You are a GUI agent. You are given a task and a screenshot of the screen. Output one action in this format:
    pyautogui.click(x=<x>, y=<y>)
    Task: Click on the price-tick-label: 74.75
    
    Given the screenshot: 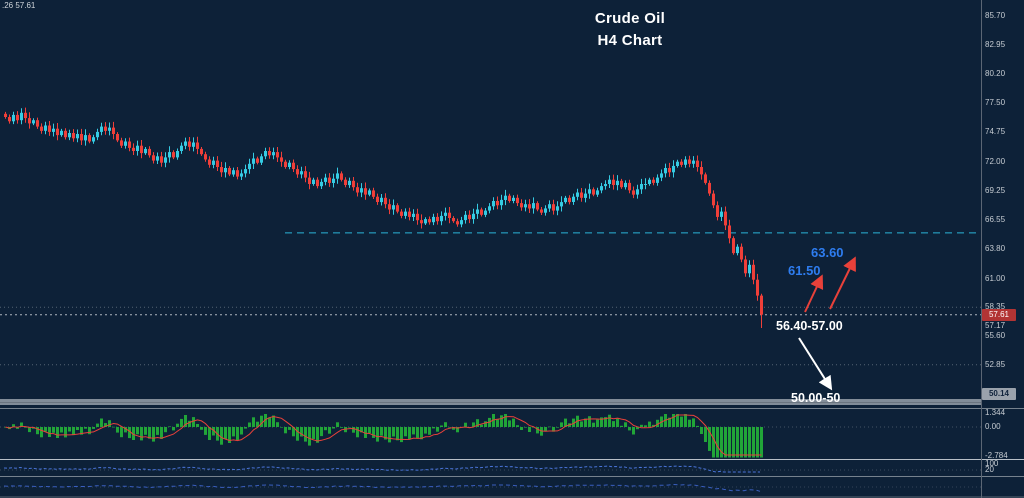 What is the action you would take?
    pyautogui.click(x=995, y=131)
    